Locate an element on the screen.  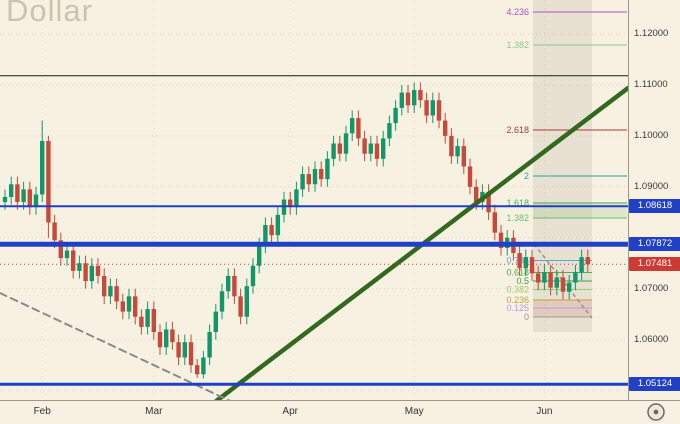
time-axis-label: Apr is located at coordinates (290, 411).